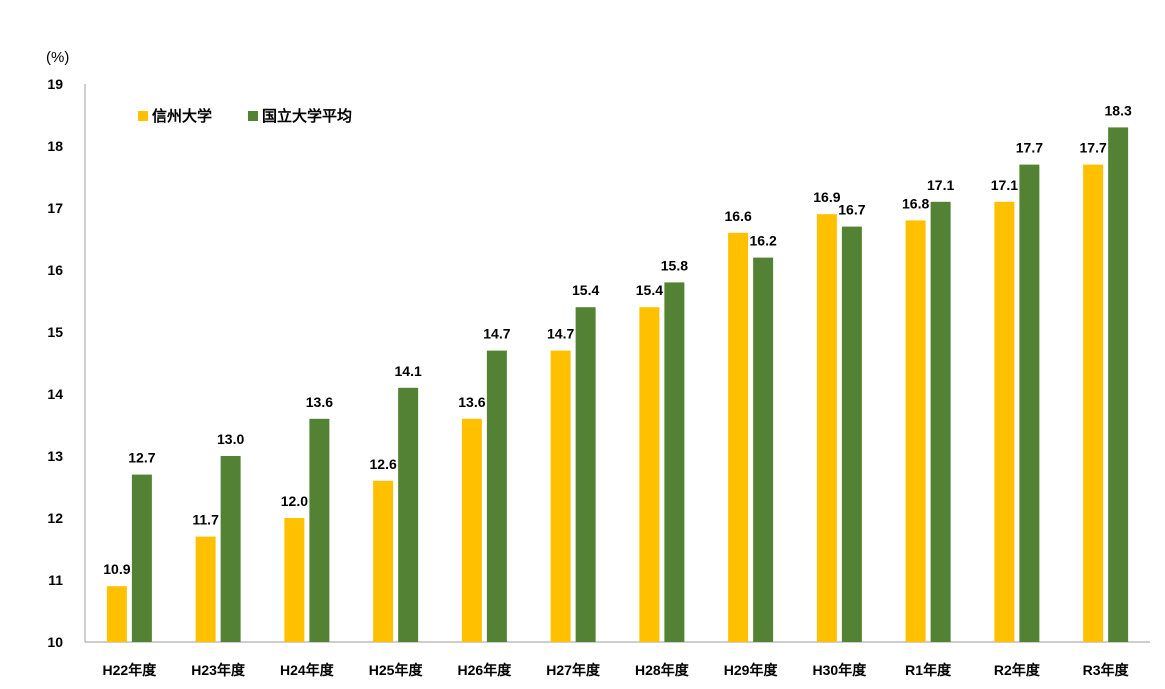 The height and width of the screenshot is (689, 1165). I want to click on data-label: 18.3, so click(1118, 110).